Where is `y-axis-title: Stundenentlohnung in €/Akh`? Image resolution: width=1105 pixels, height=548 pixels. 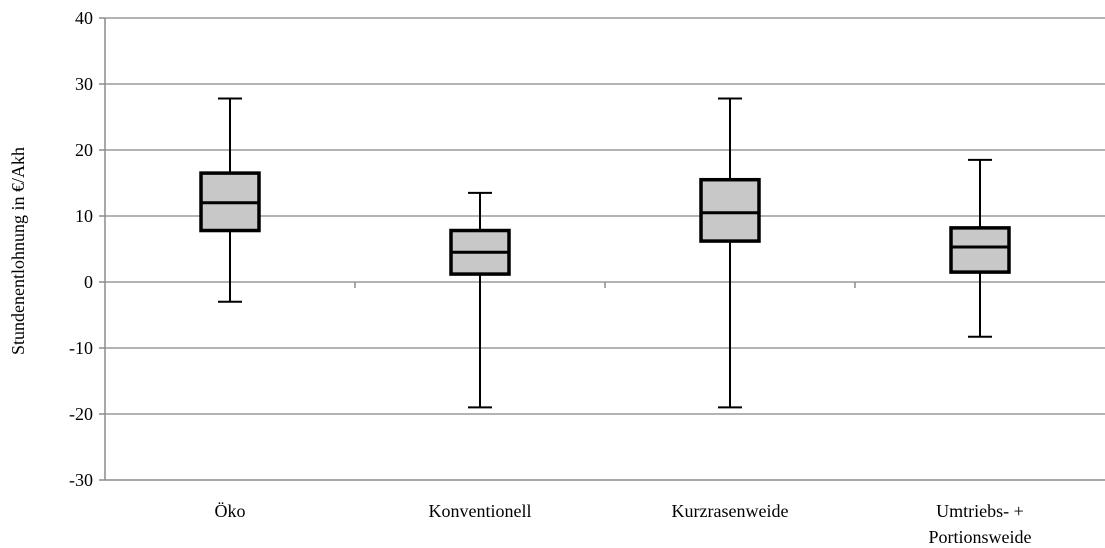 y-axis-title: Stundenentlohnung in €/Akh is located at coordinates (18, 251).